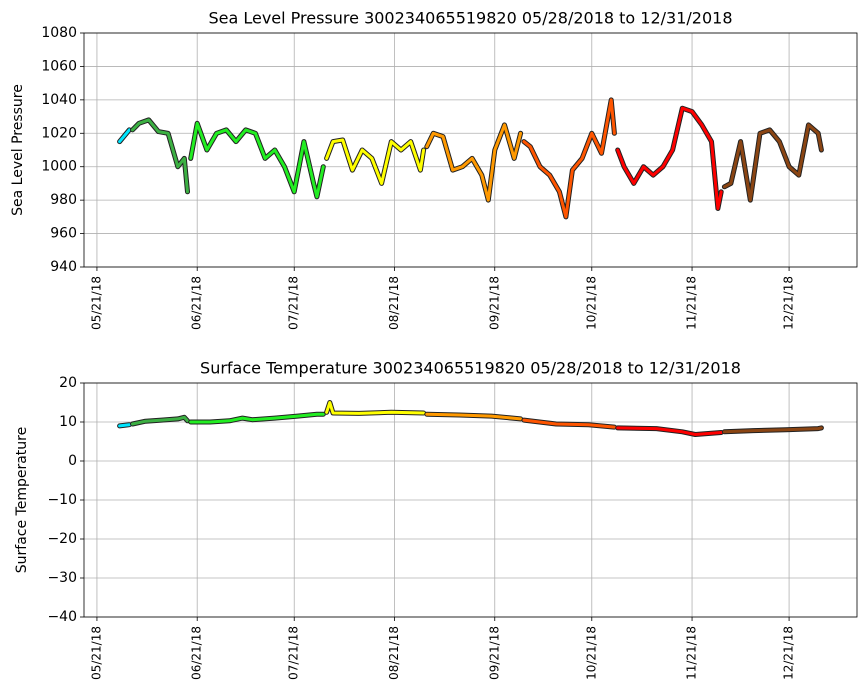  I want to click on y-tick-label: −20, so click(62, 539).